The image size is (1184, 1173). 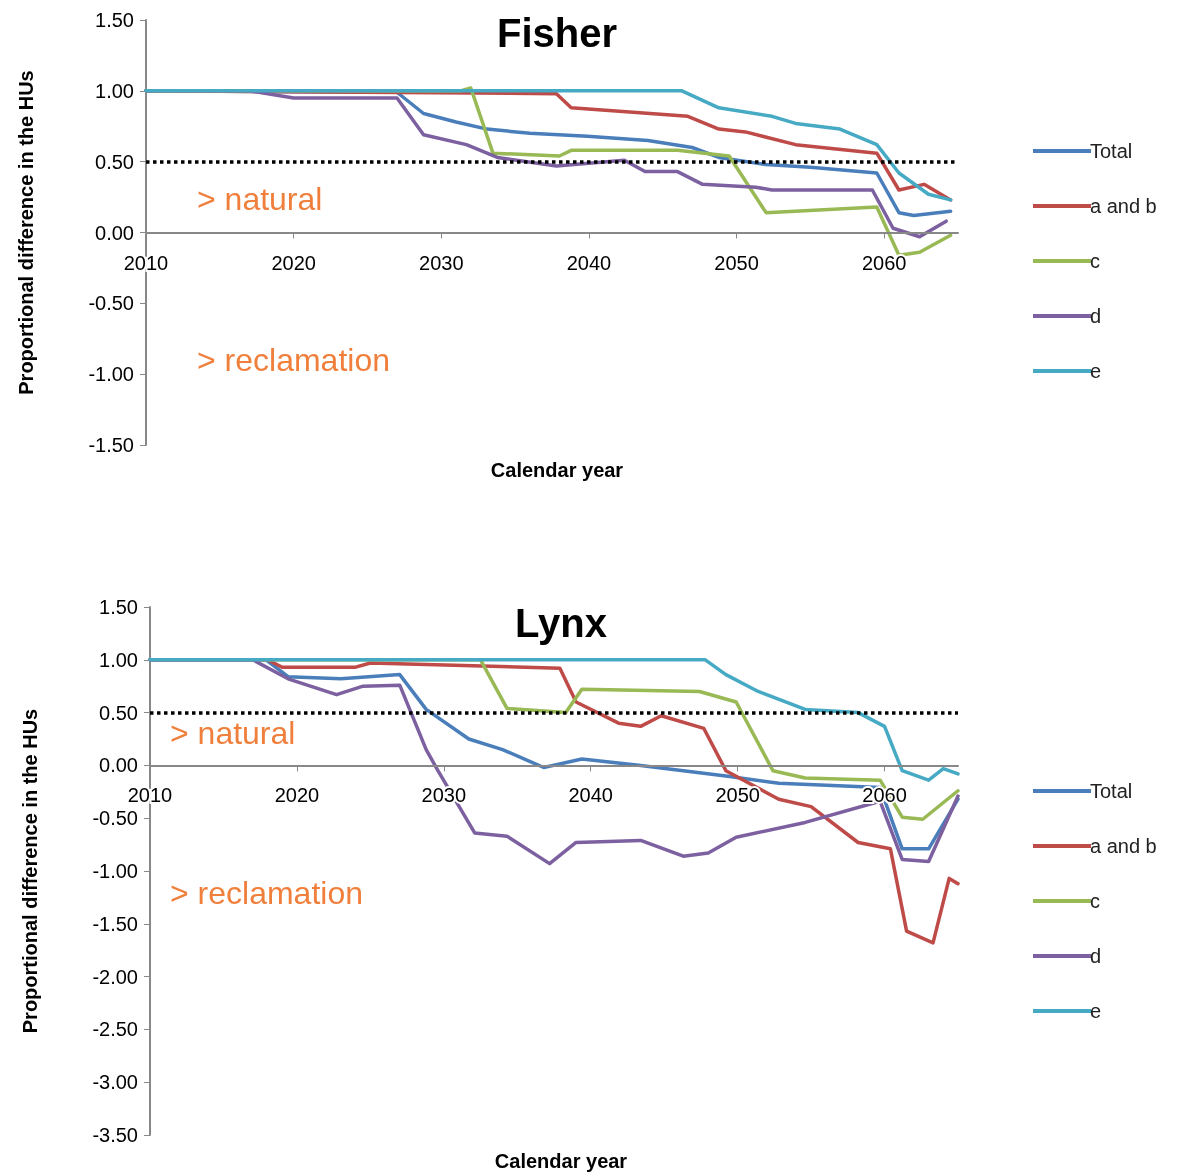 I want to click on y-tick-label: -3.00, so click(x=115, y=1082).